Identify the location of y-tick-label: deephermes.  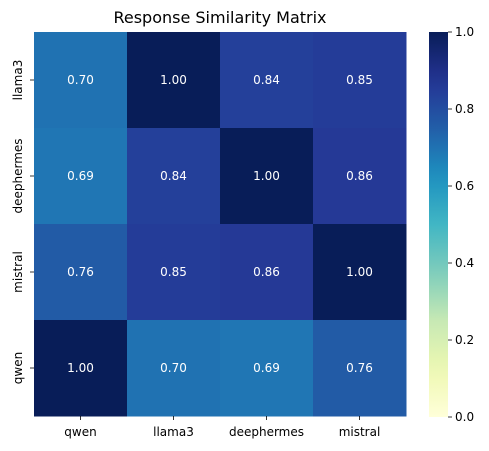
(18, 175).